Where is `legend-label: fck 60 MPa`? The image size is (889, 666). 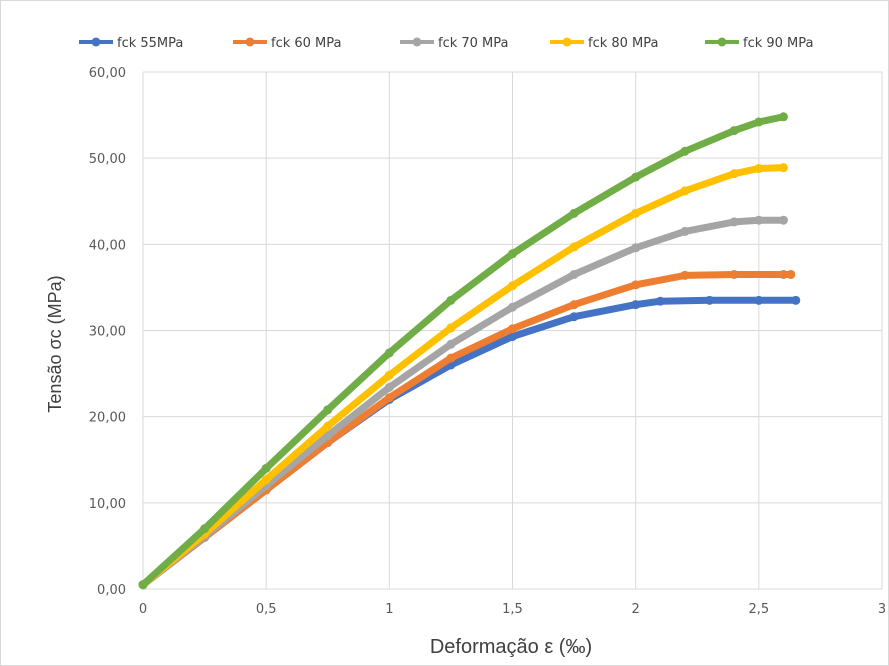
legend-label: fck 60 MPa is located at coordinates (306, 43).